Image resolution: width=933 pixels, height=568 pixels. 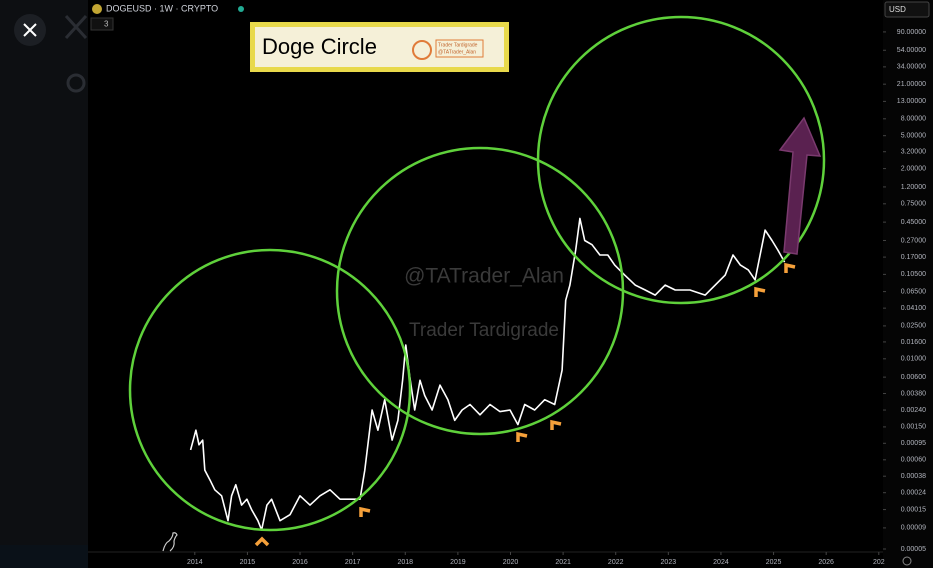 I want to click on y-tick-label: 0.04100, so click(x=913, y=308).